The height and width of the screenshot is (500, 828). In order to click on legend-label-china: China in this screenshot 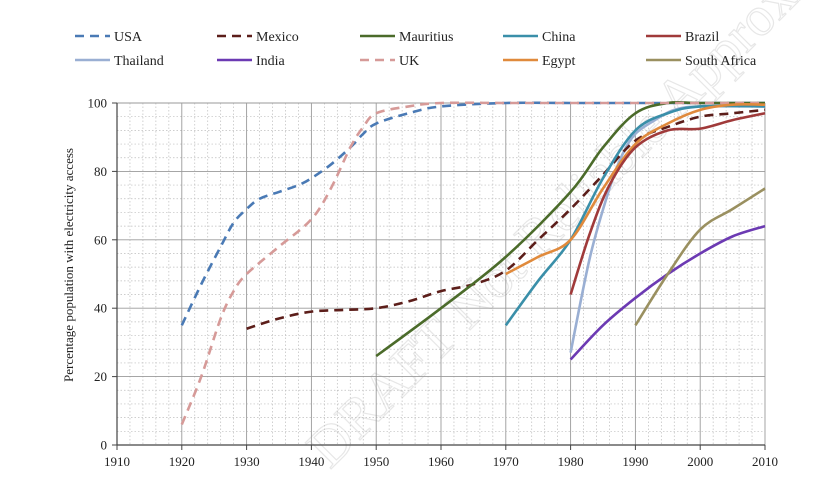, I will do `click(559, 37)`.